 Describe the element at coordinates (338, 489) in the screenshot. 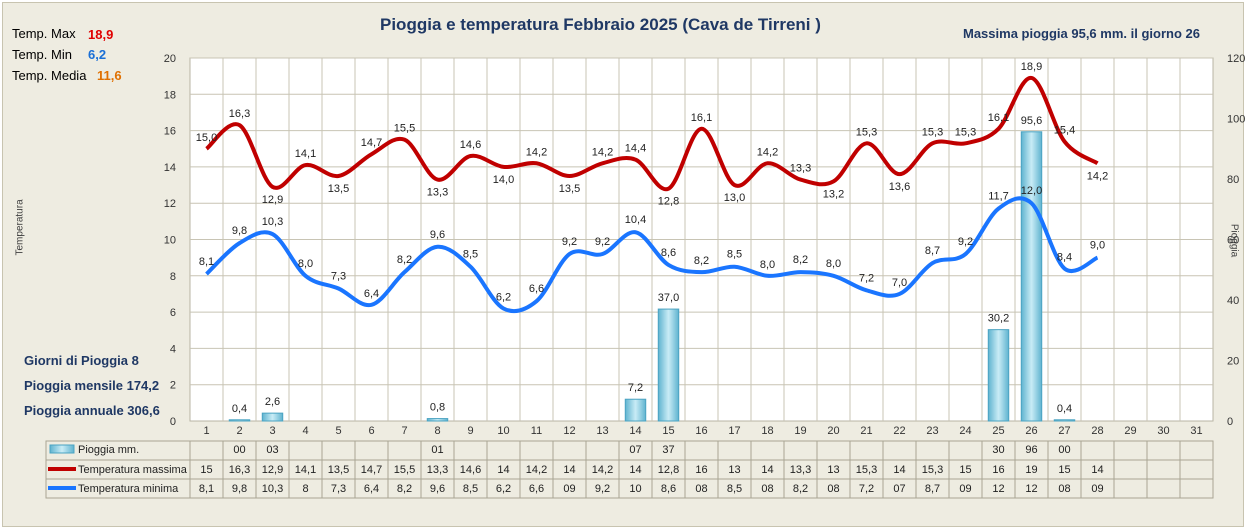

I see `table-cell-tmin: 7,3` at that location.